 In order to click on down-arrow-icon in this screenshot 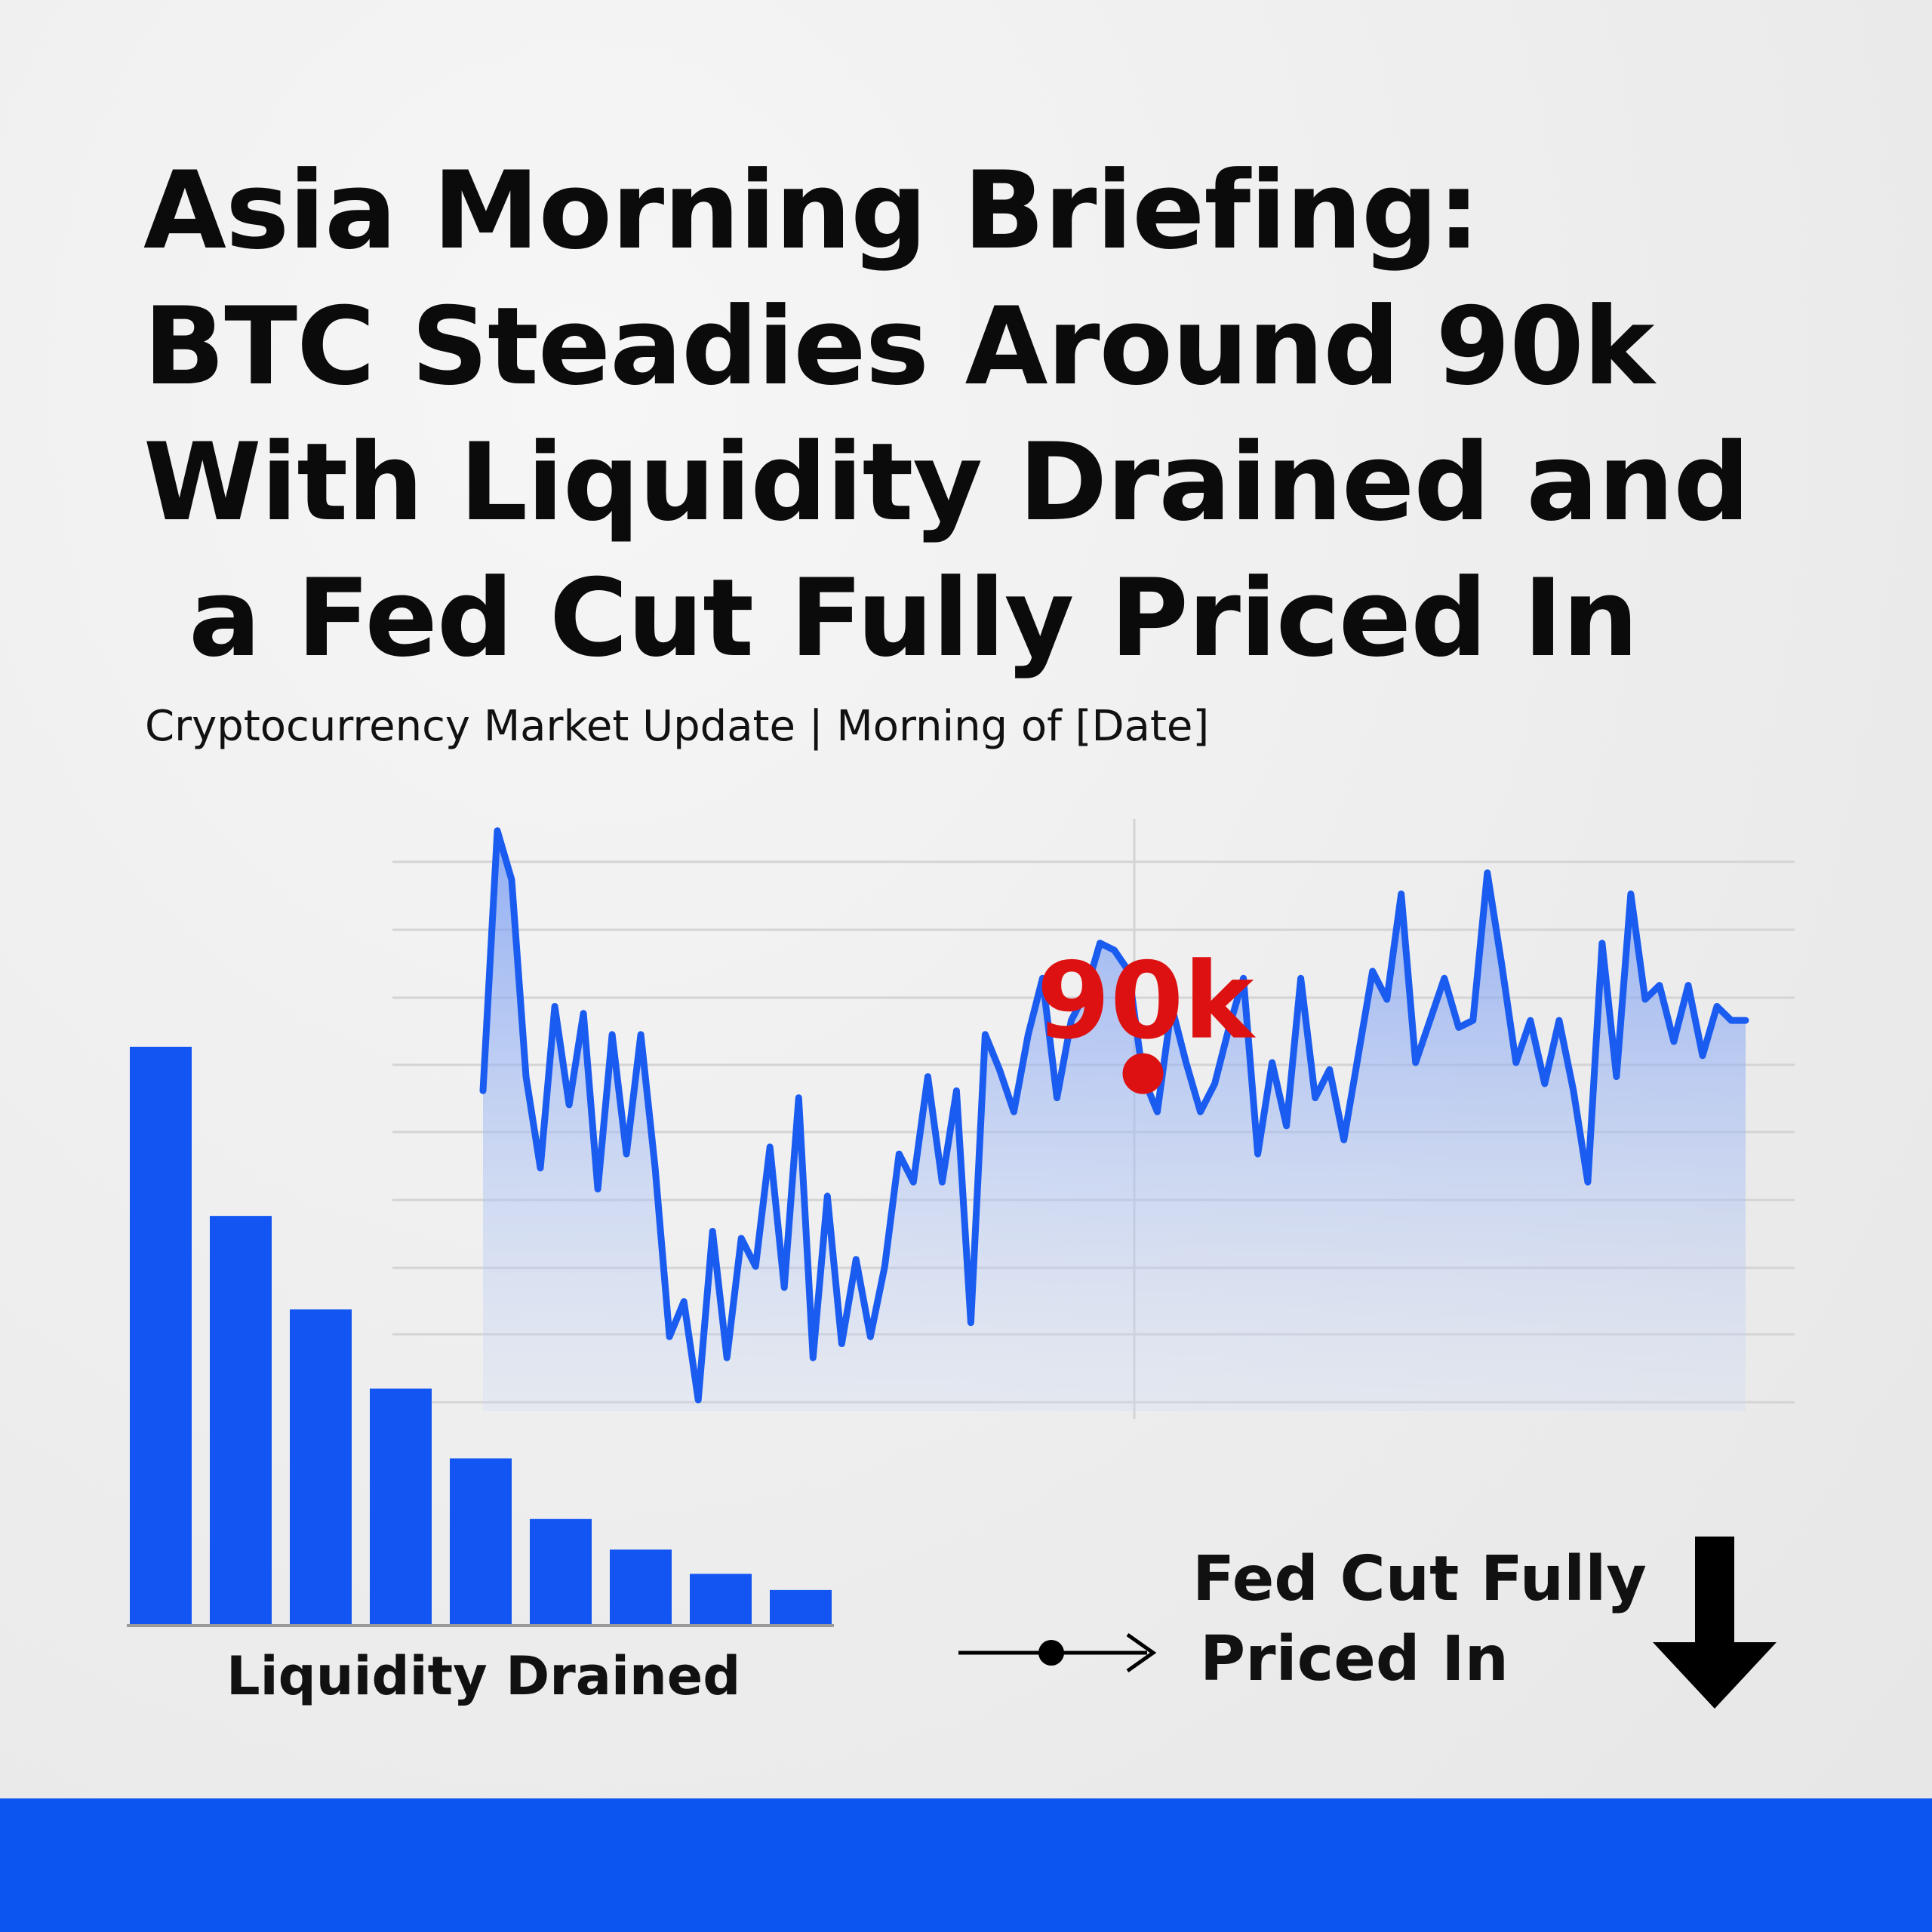, I will do `click(1715, 1623)`.